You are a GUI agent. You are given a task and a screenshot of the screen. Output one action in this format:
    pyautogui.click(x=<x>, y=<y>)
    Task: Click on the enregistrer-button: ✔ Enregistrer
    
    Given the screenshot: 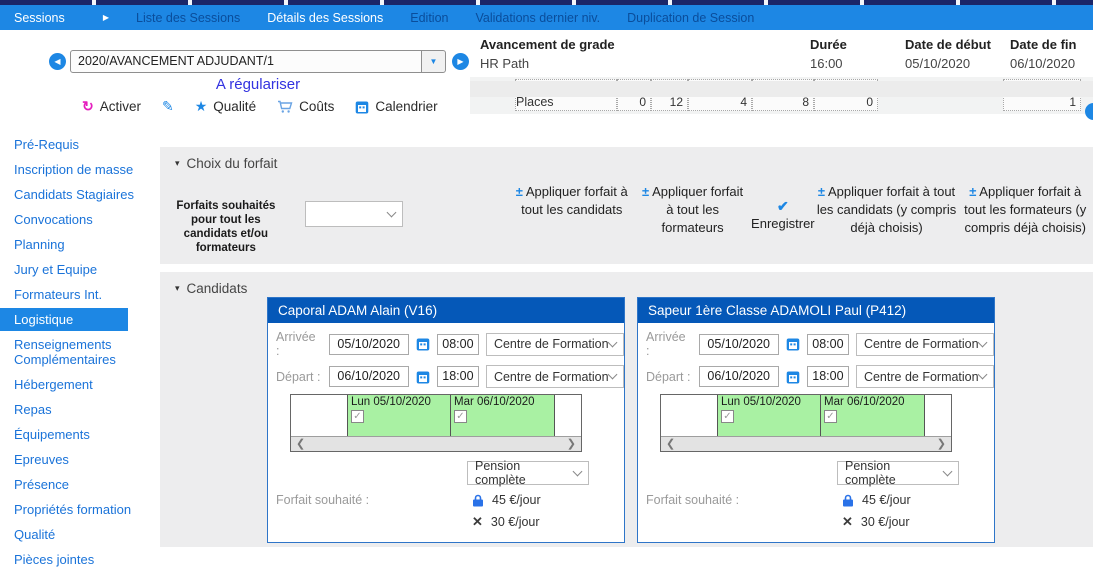 What is the action you would take?
    pyautogui.click(x=783, y=214)
    